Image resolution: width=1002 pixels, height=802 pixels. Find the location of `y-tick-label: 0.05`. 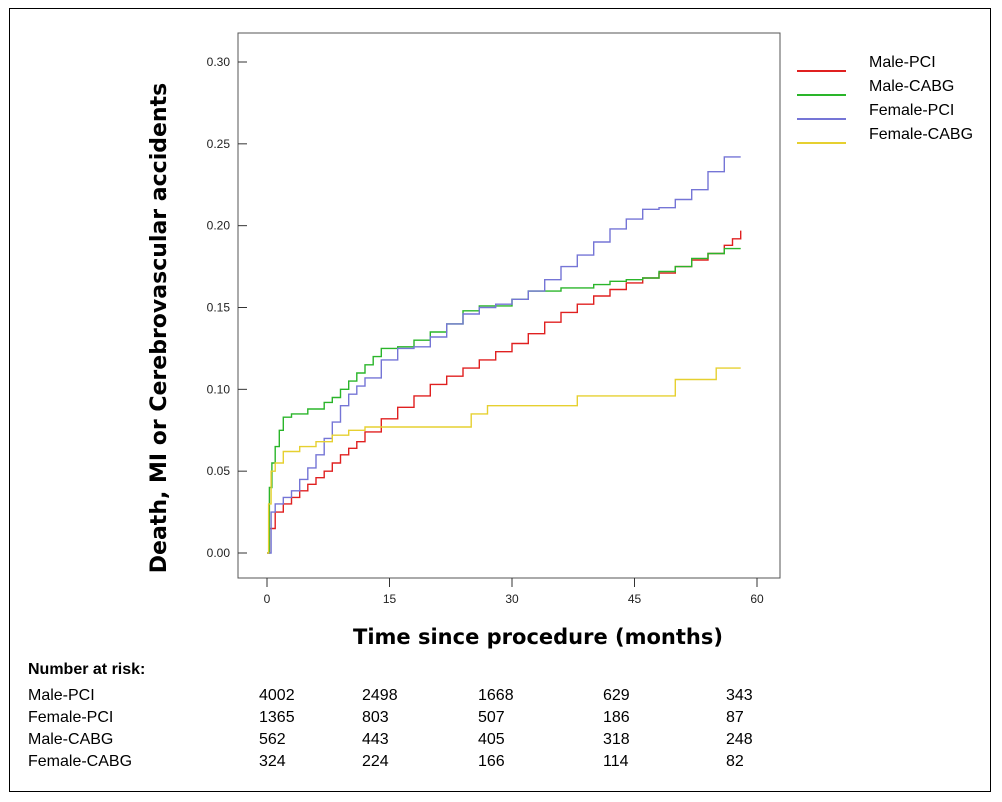

y-tick-label: 0.05 is located at coordinates (219, 471).